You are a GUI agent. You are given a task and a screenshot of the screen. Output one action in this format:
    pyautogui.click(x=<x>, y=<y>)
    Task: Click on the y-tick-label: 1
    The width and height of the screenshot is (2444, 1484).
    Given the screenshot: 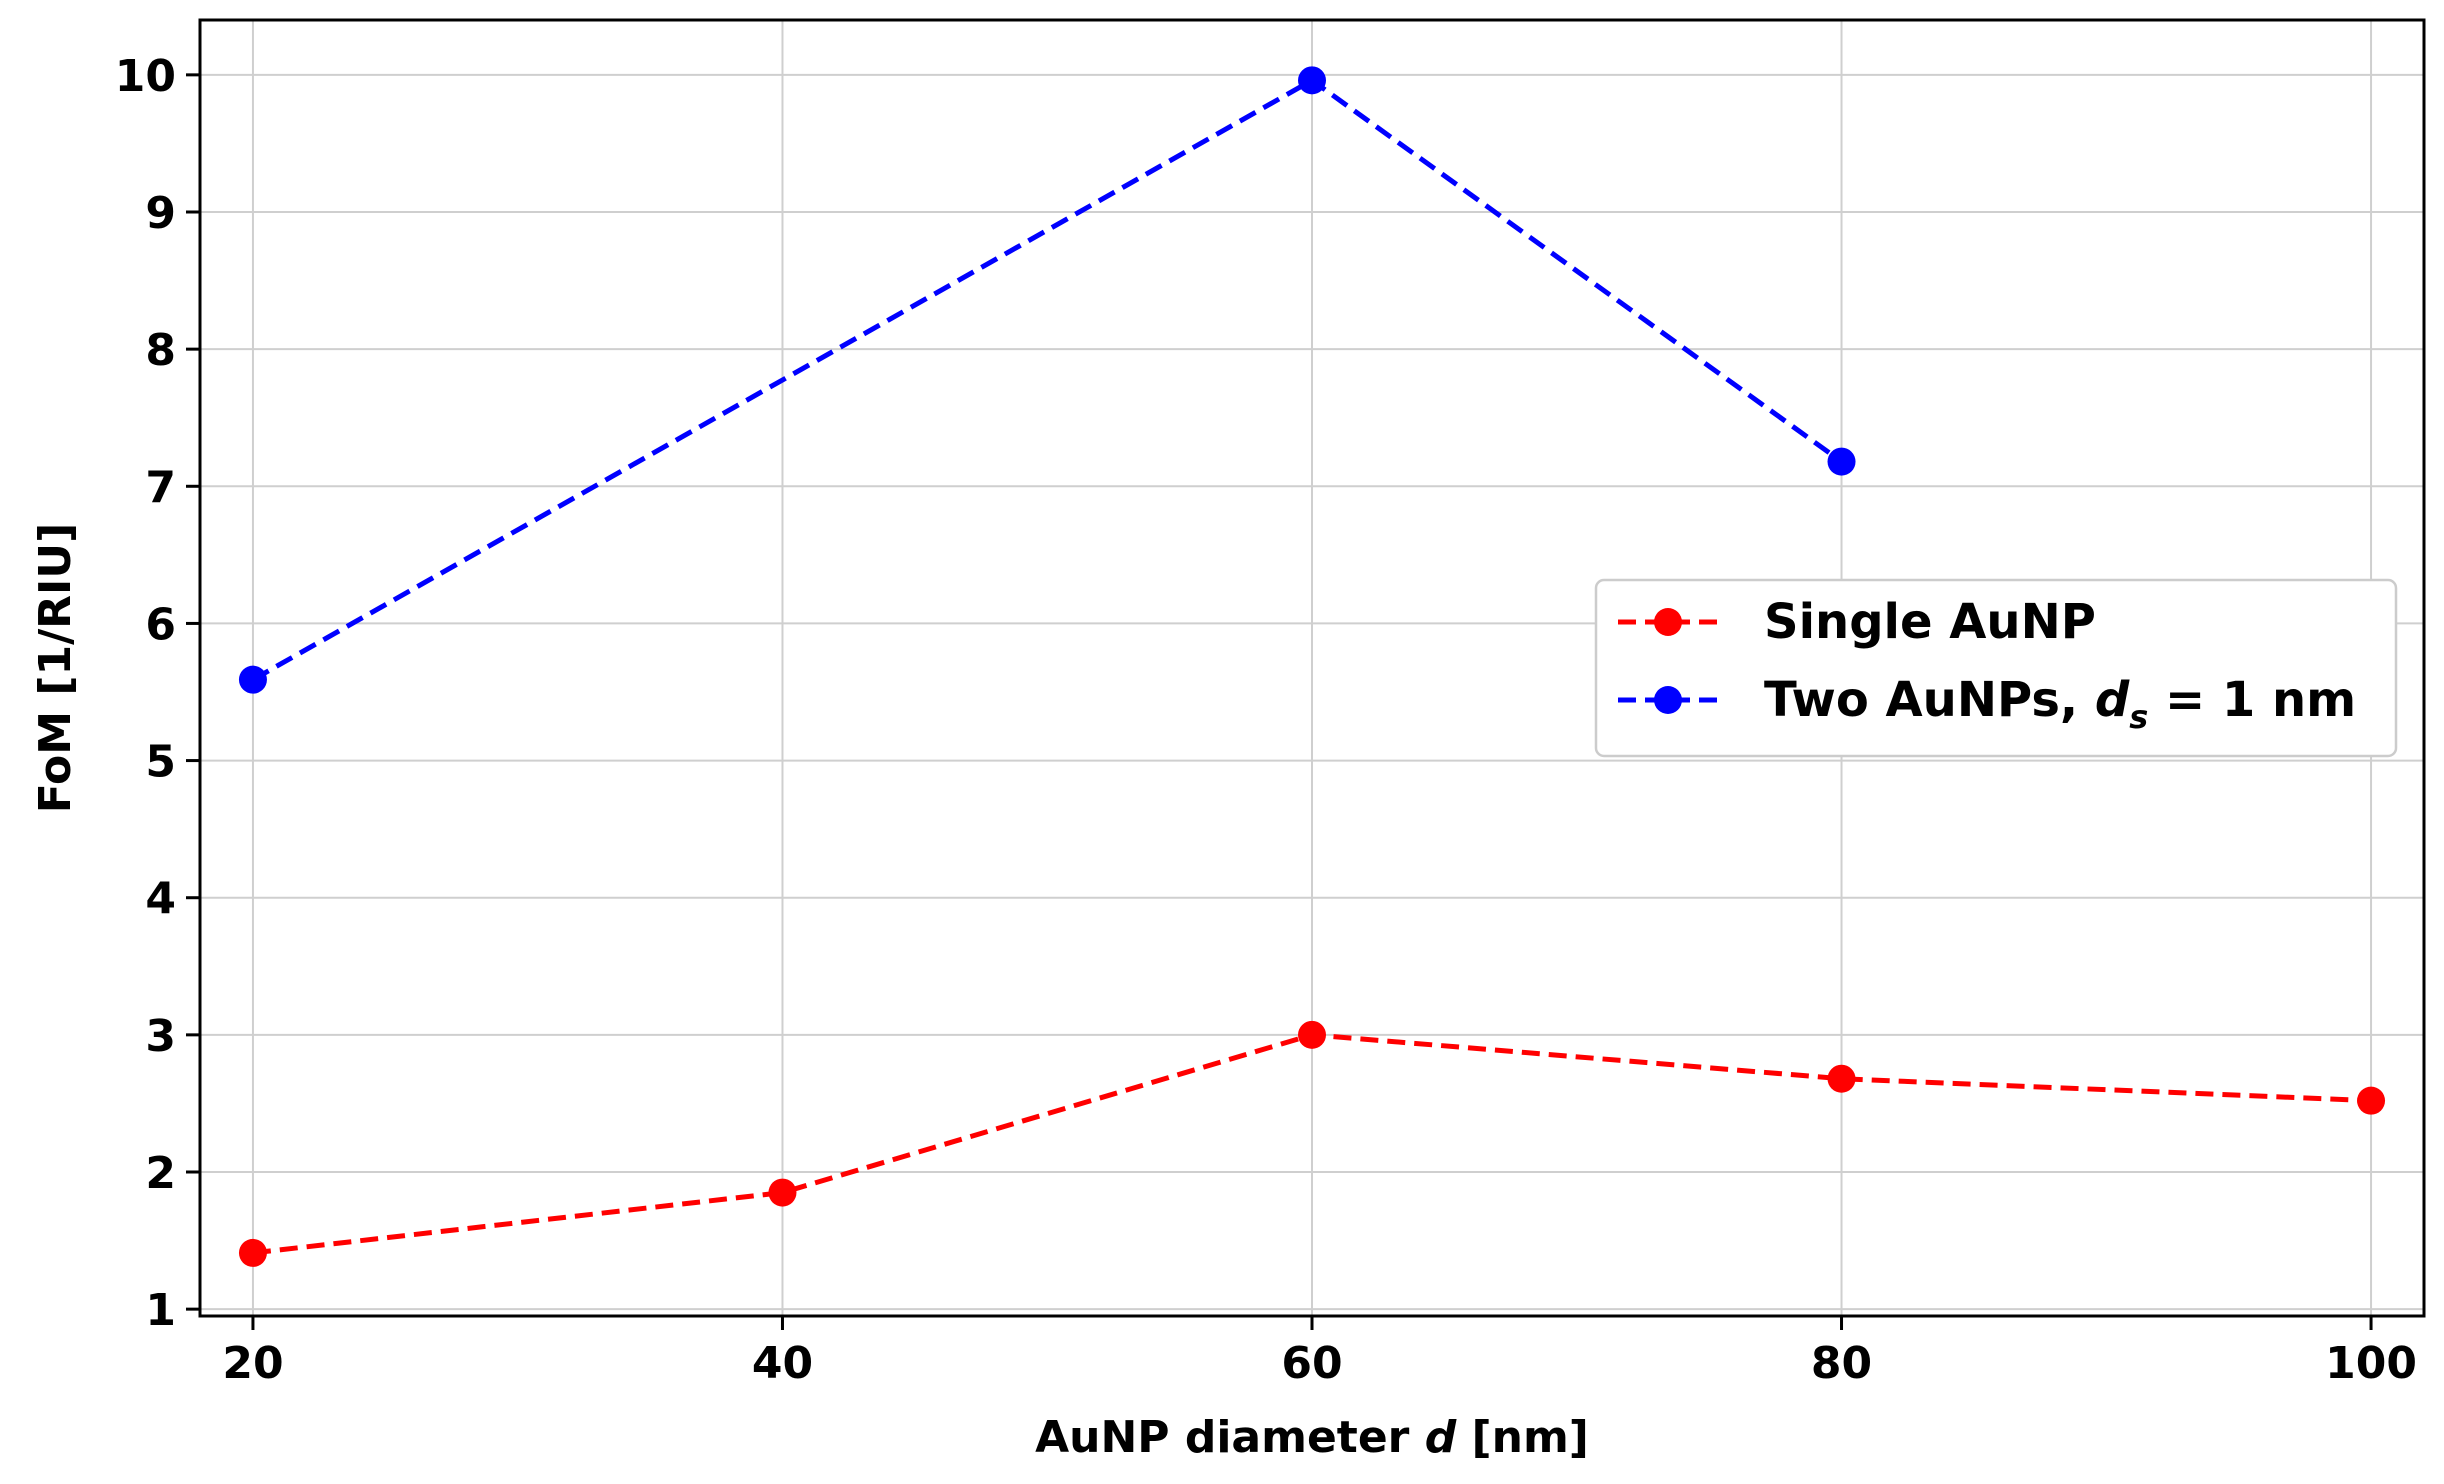 What is the action you would take?
    pyautogui.click(x=160, y=1310)
    